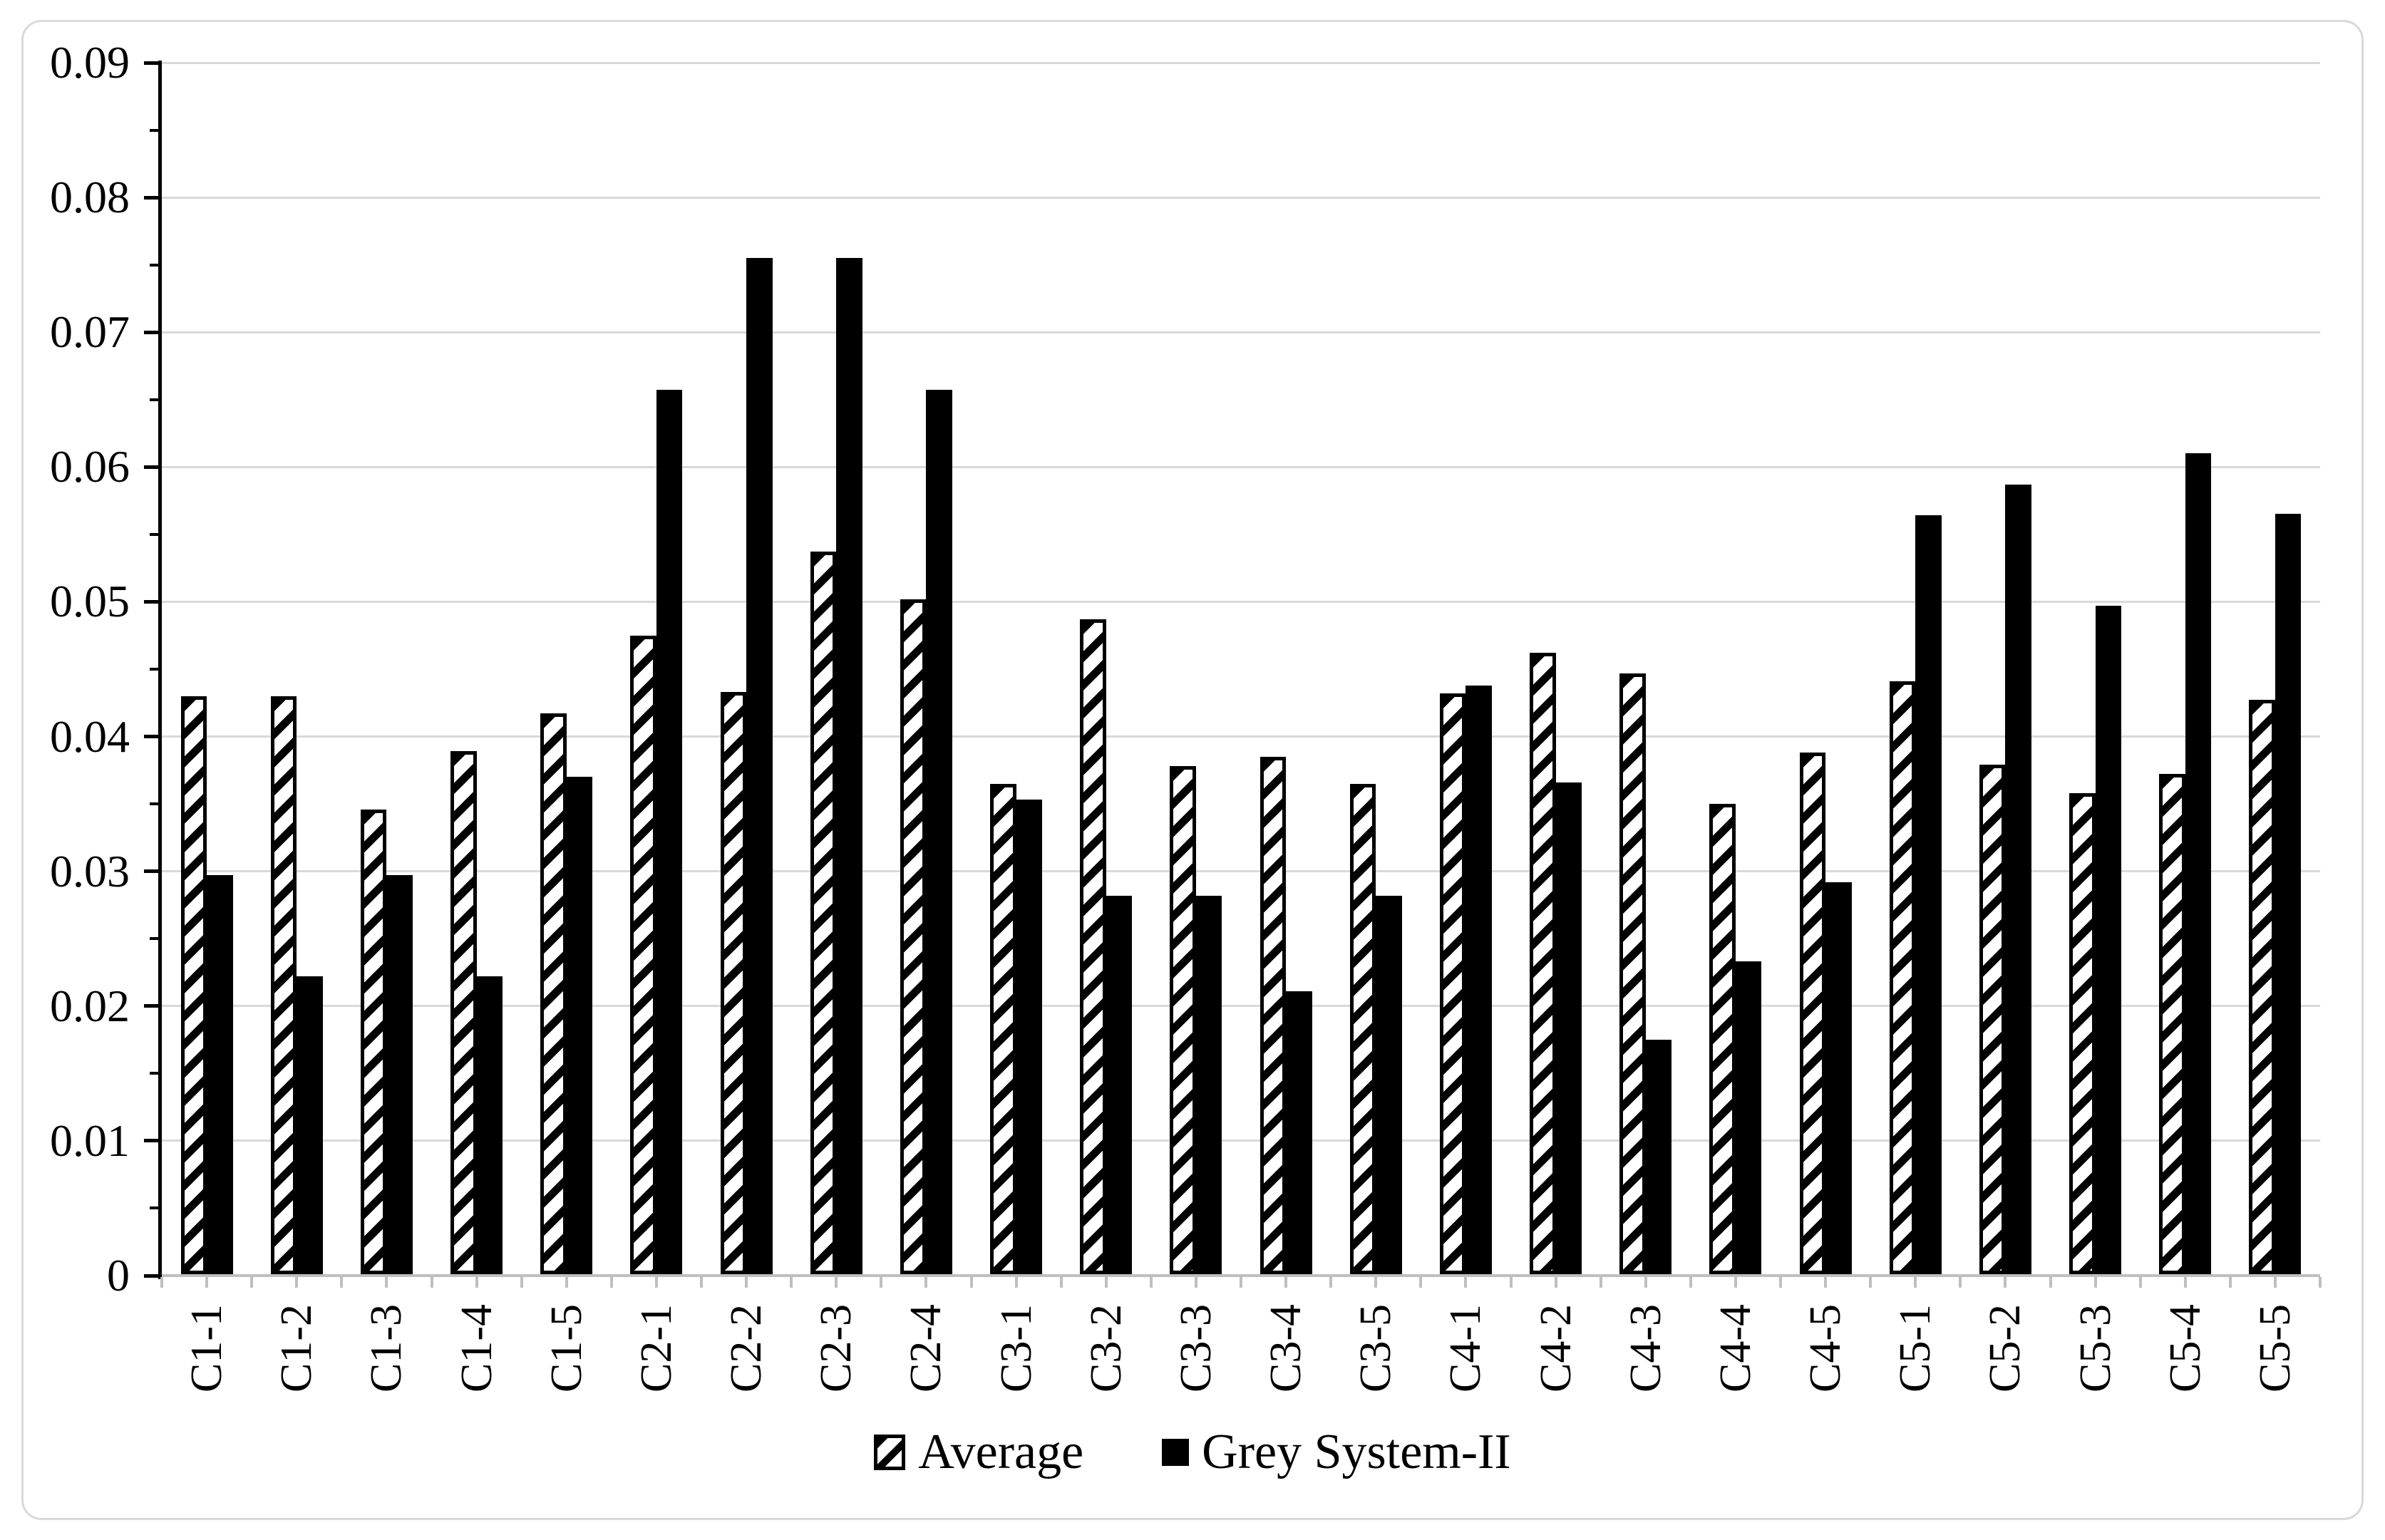 The height and width of the screenshot is (1540, 2385). I want to click on y-tick-label: 0.09, so click(90, 62).